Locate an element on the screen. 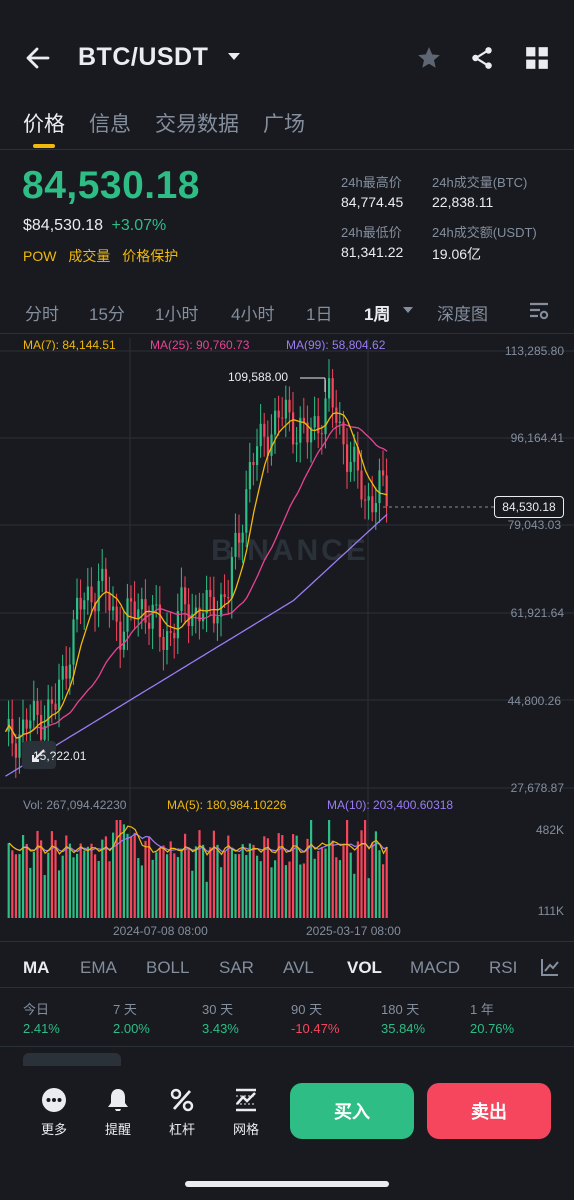 The height and width of the screenshot is (1200, 574). period-label: 30 天 is located at coordinates (218, 1009).